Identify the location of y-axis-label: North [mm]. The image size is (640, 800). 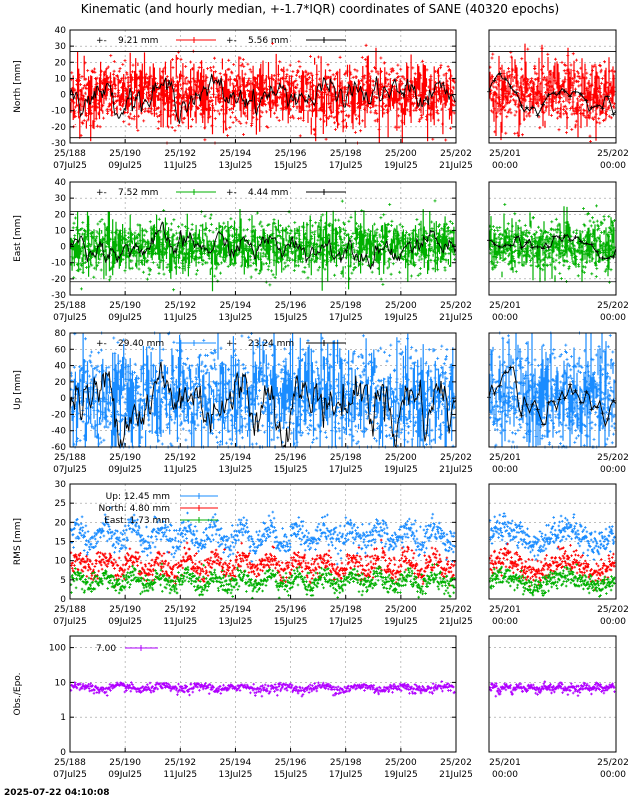
(18, 86).